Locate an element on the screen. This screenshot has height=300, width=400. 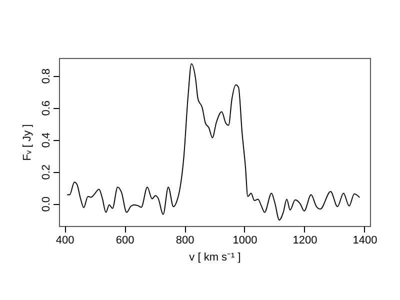
x-tick-label: 1200 is located at coordinates (305, 240).